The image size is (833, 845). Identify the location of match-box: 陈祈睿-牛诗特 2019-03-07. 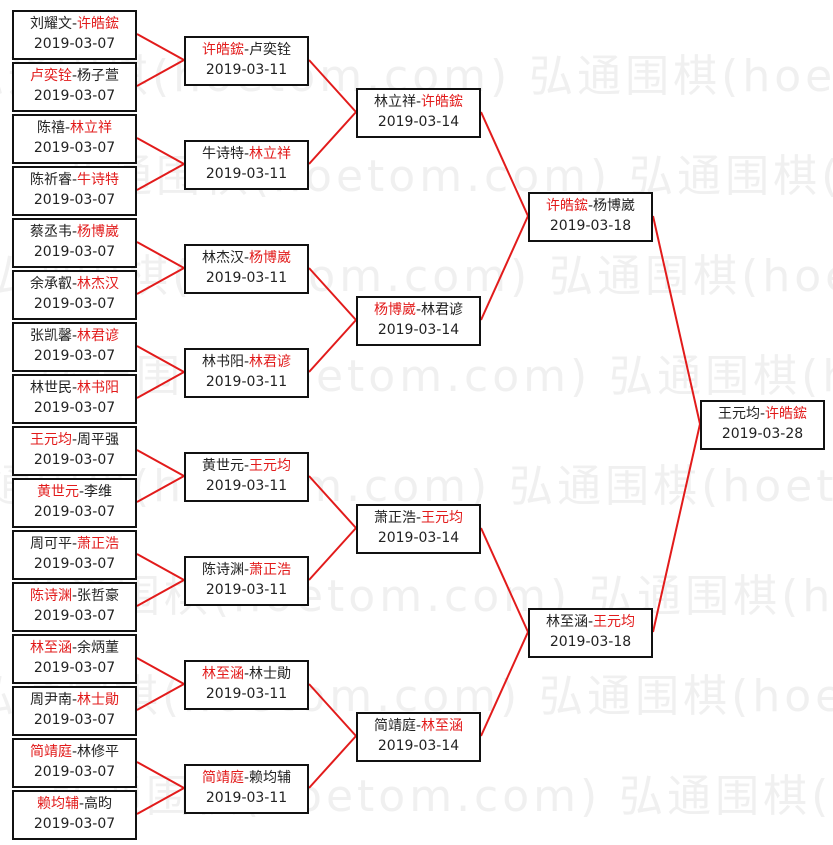
(74, 191).